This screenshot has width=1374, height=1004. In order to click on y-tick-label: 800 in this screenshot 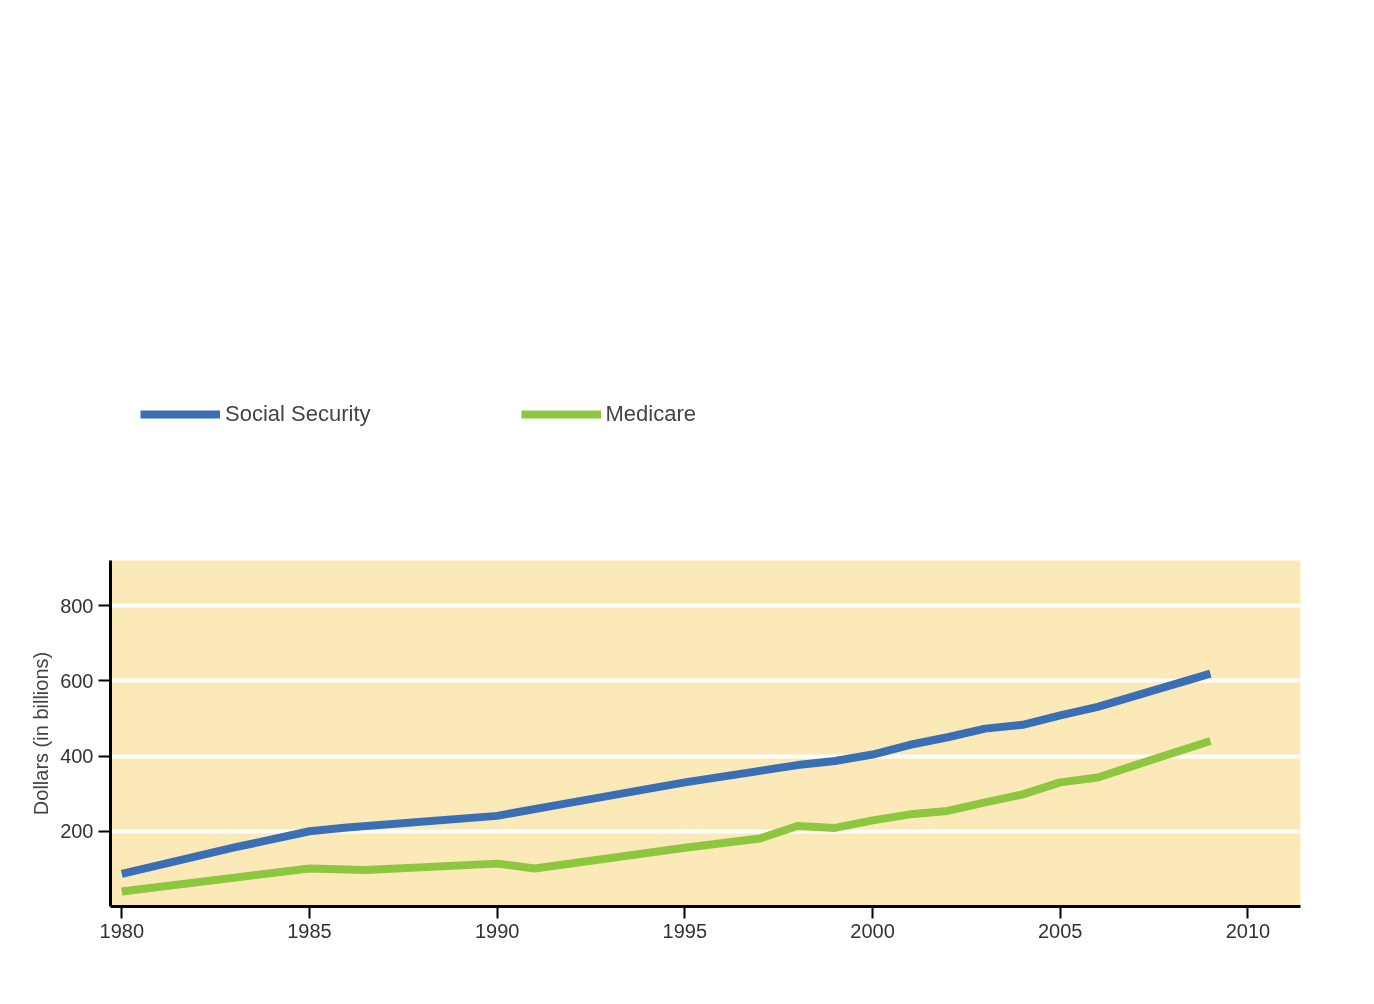, I will do `click(77, 605)`.